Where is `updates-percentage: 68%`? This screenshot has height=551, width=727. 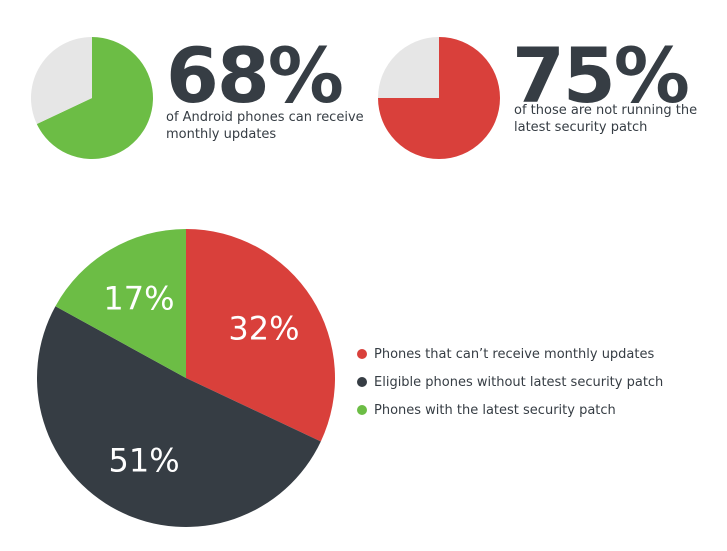 updates-percentage: 68% is located at coordinates (255, 75).